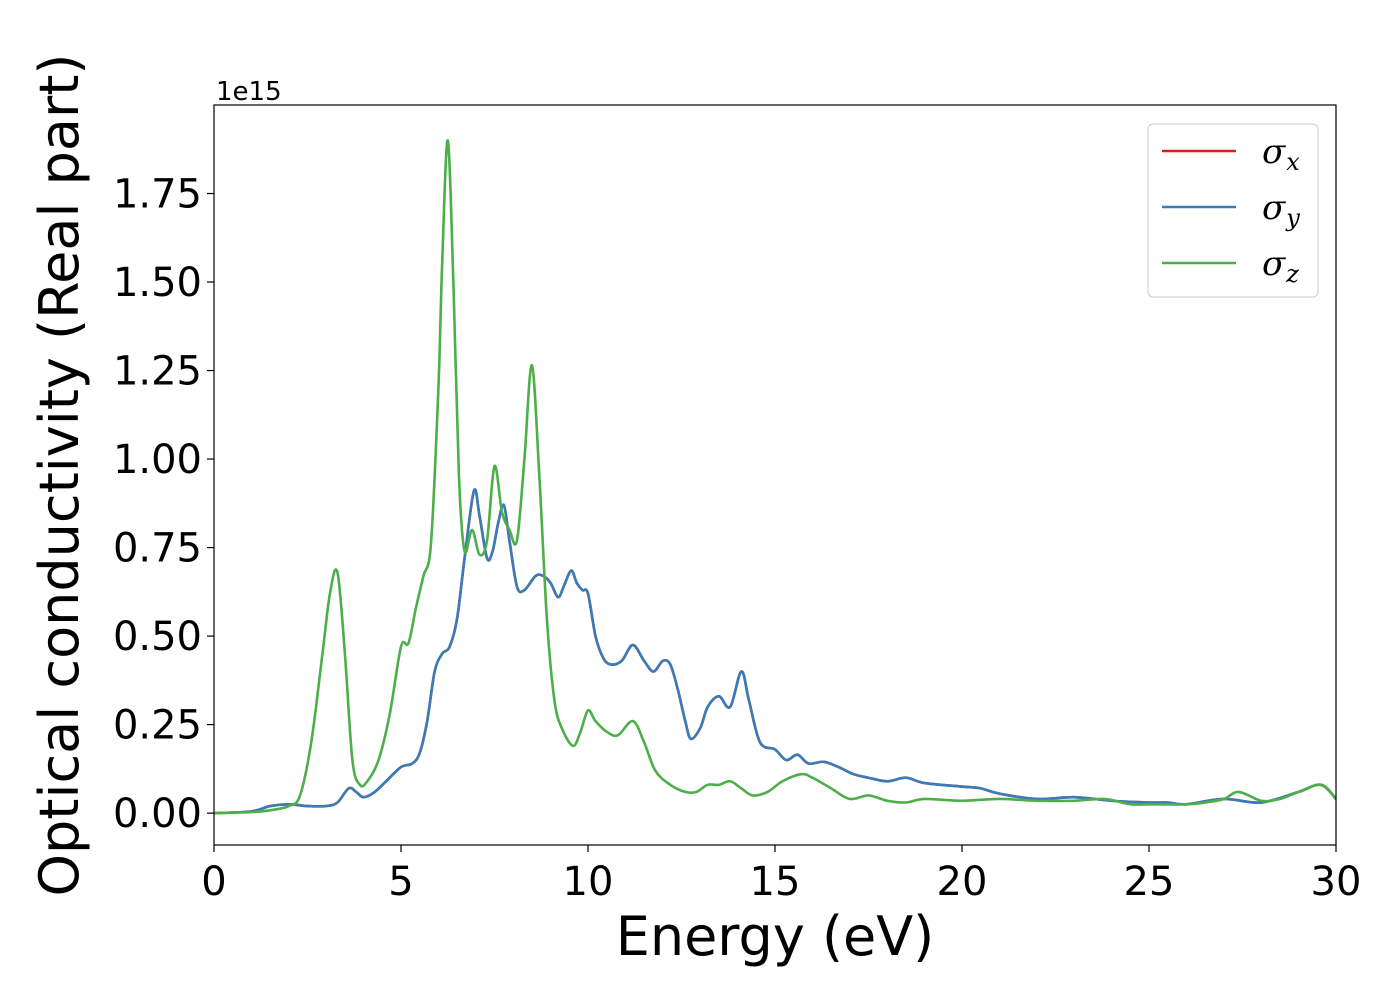 This screenshot has width=1400, height=1000. Describe the element at coordinates (157, 283) in the screenshot. I see `y-tick-label: 1.50` at that location.